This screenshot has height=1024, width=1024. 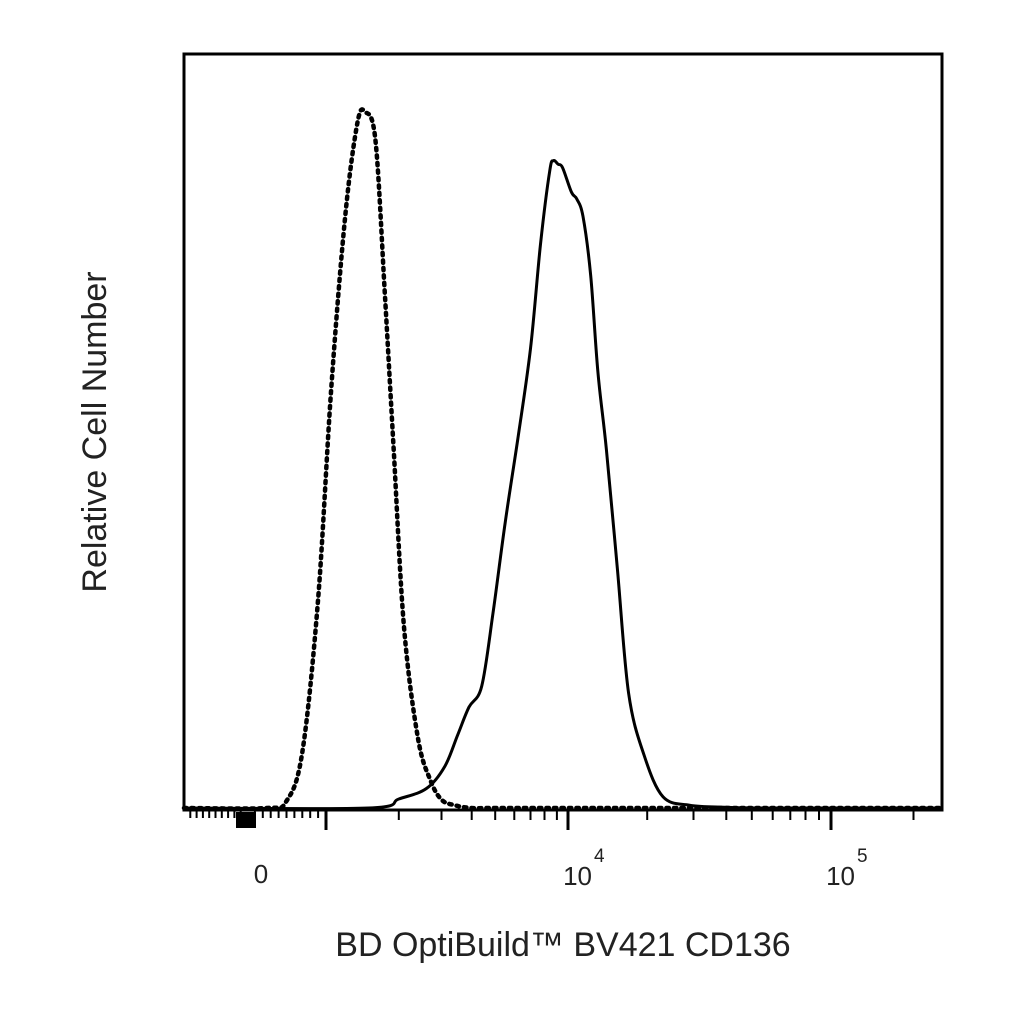 What do you see at coordinates (246, 820) in the screenshot?
I see `zero-marker` at bounding box center [246, 820].